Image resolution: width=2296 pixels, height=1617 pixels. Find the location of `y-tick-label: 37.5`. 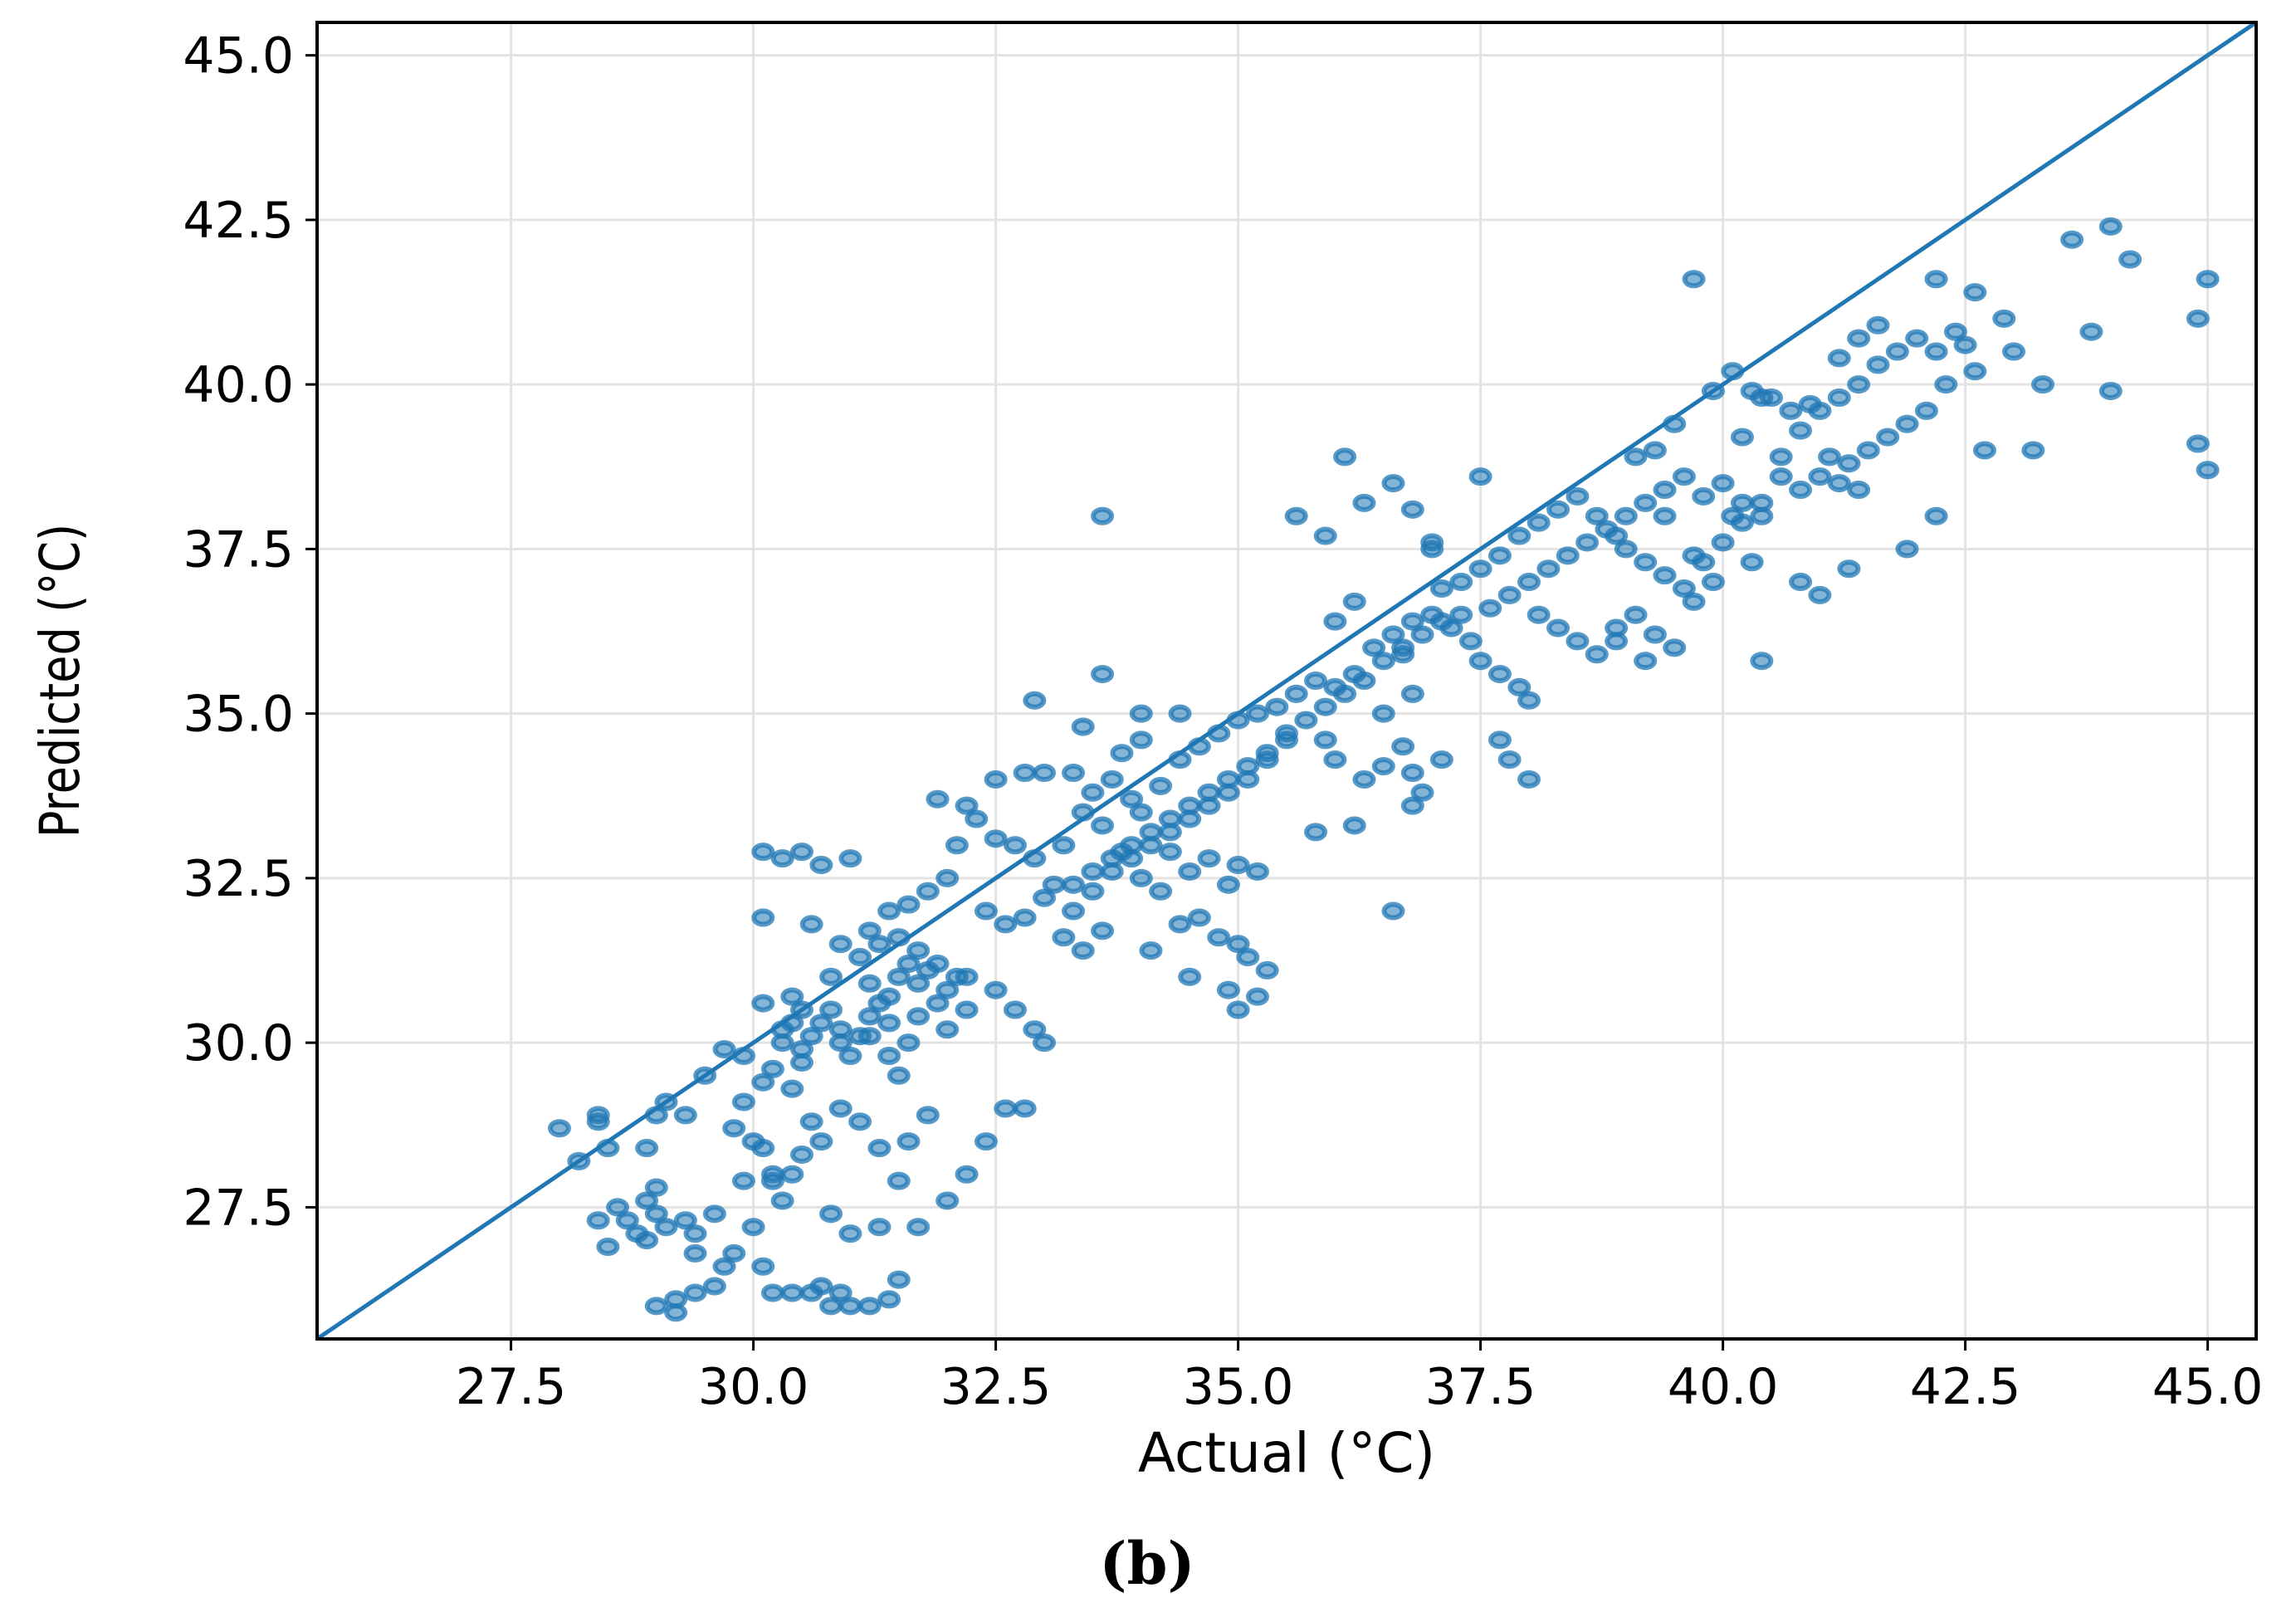

y-tick-label: 37.5 is located at coordinates (238, 549).